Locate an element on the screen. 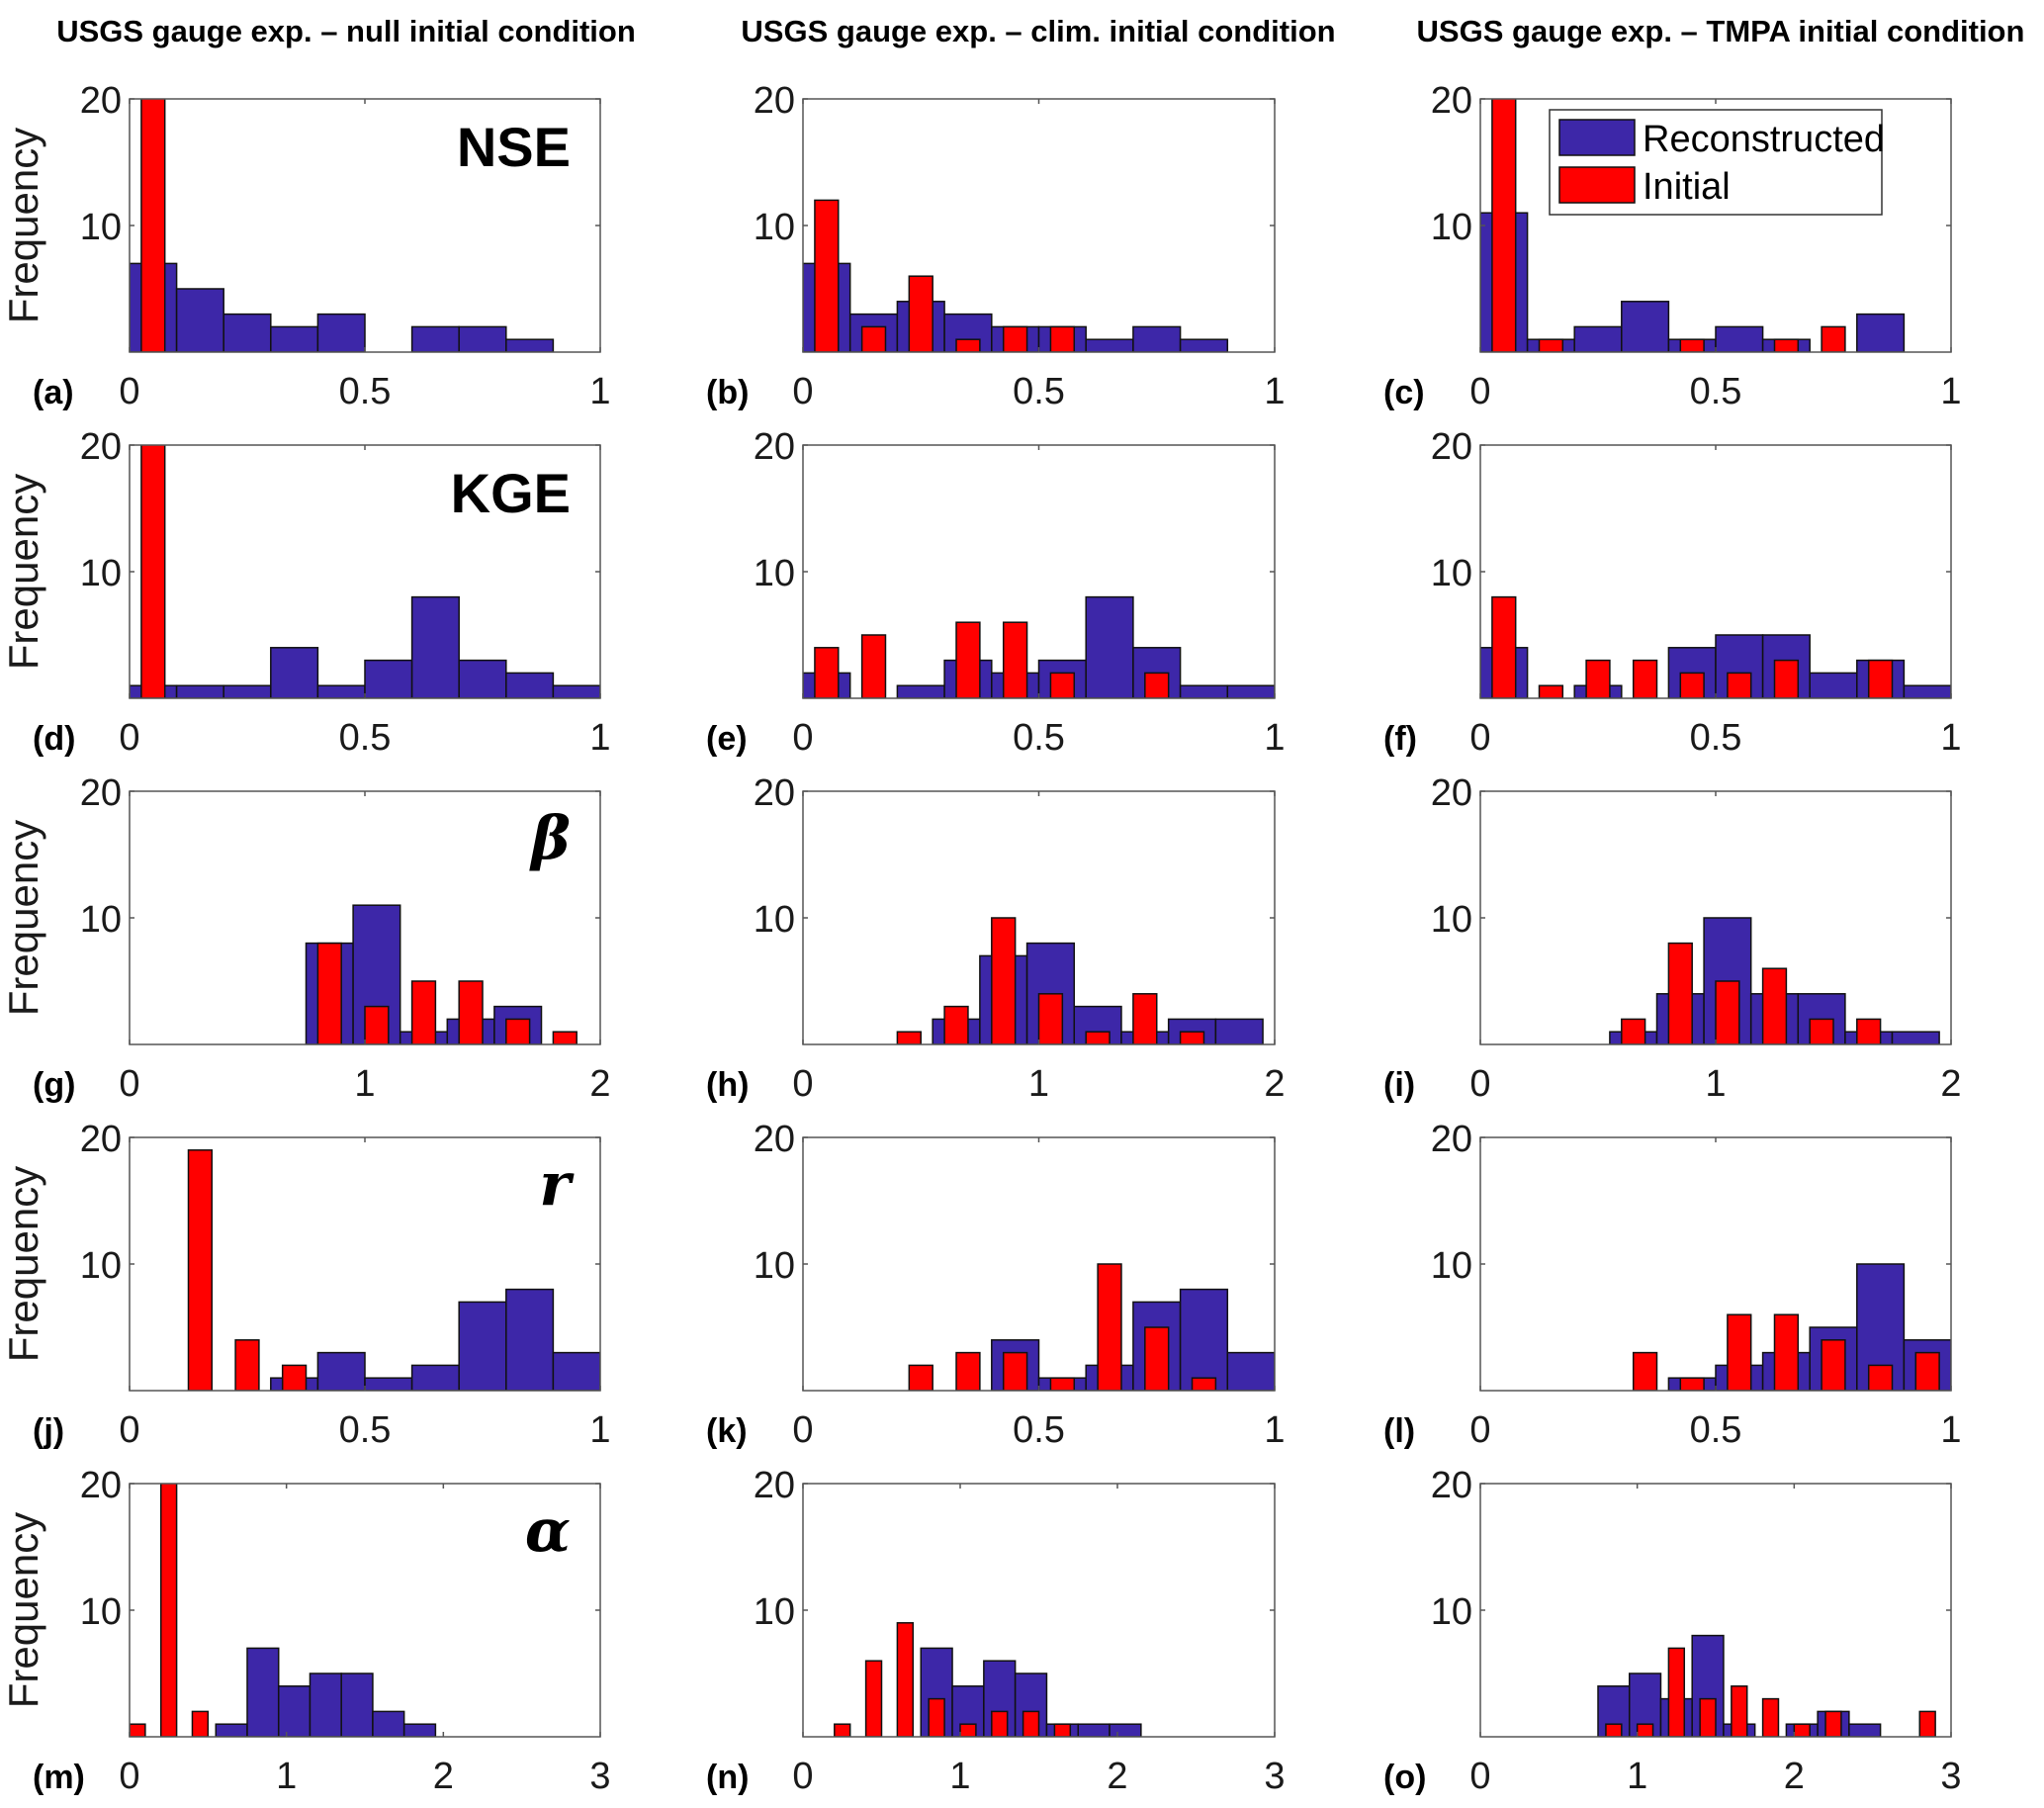 This screenshot has height=1808, width=2044. panel-letter: (k) is located at coordinates (727, 1431).